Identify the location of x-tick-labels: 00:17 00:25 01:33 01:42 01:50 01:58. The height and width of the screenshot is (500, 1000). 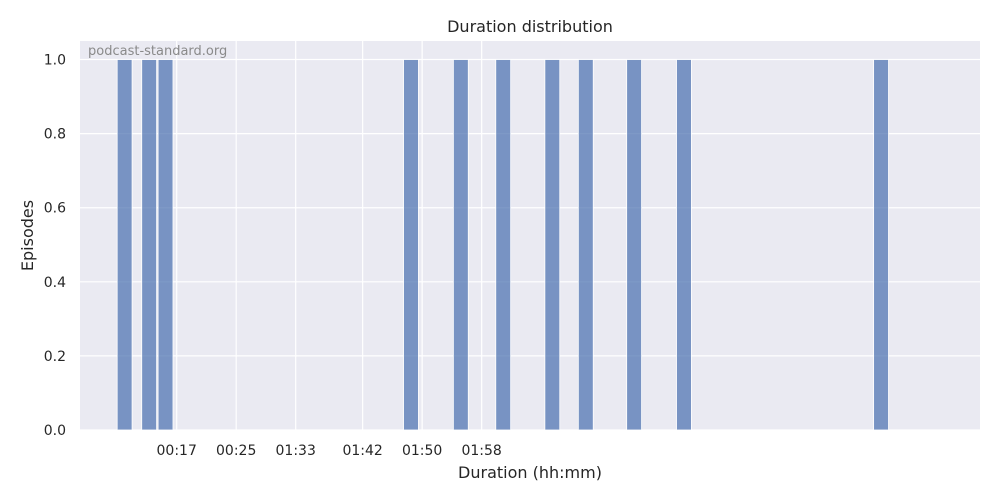
(329, 451).